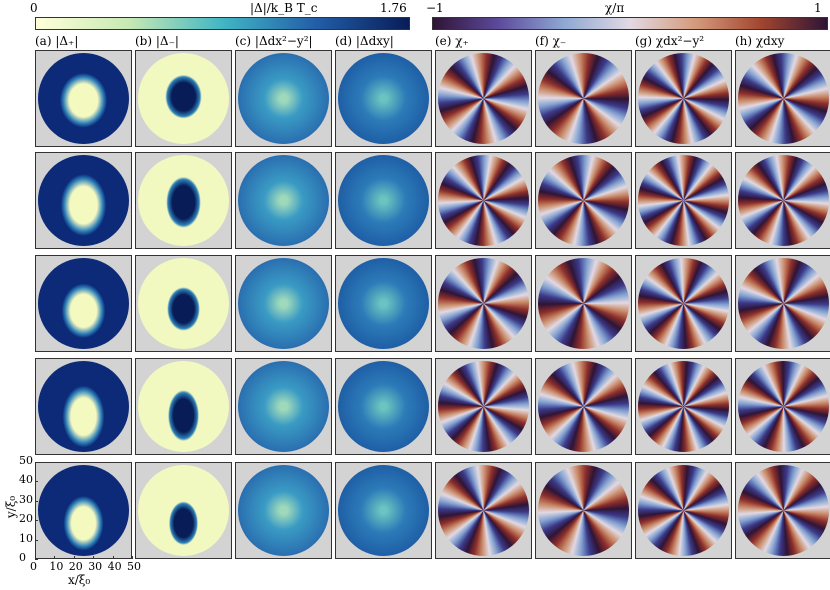 Image resolution: width=830 pixels, height=590 pixels. What do you see at coordinates (452, 41) in the screenshot?
I see `panel-label: (e) χ₊` at bounding box center [452, 41].